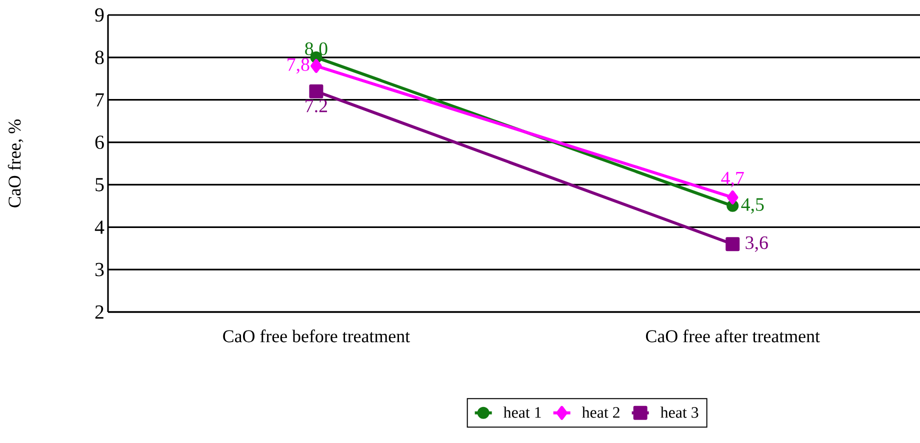 Image resolution: width=920 pixels, height=443 pixels. I want to click on data-label: 4,7, so click(732, 180).